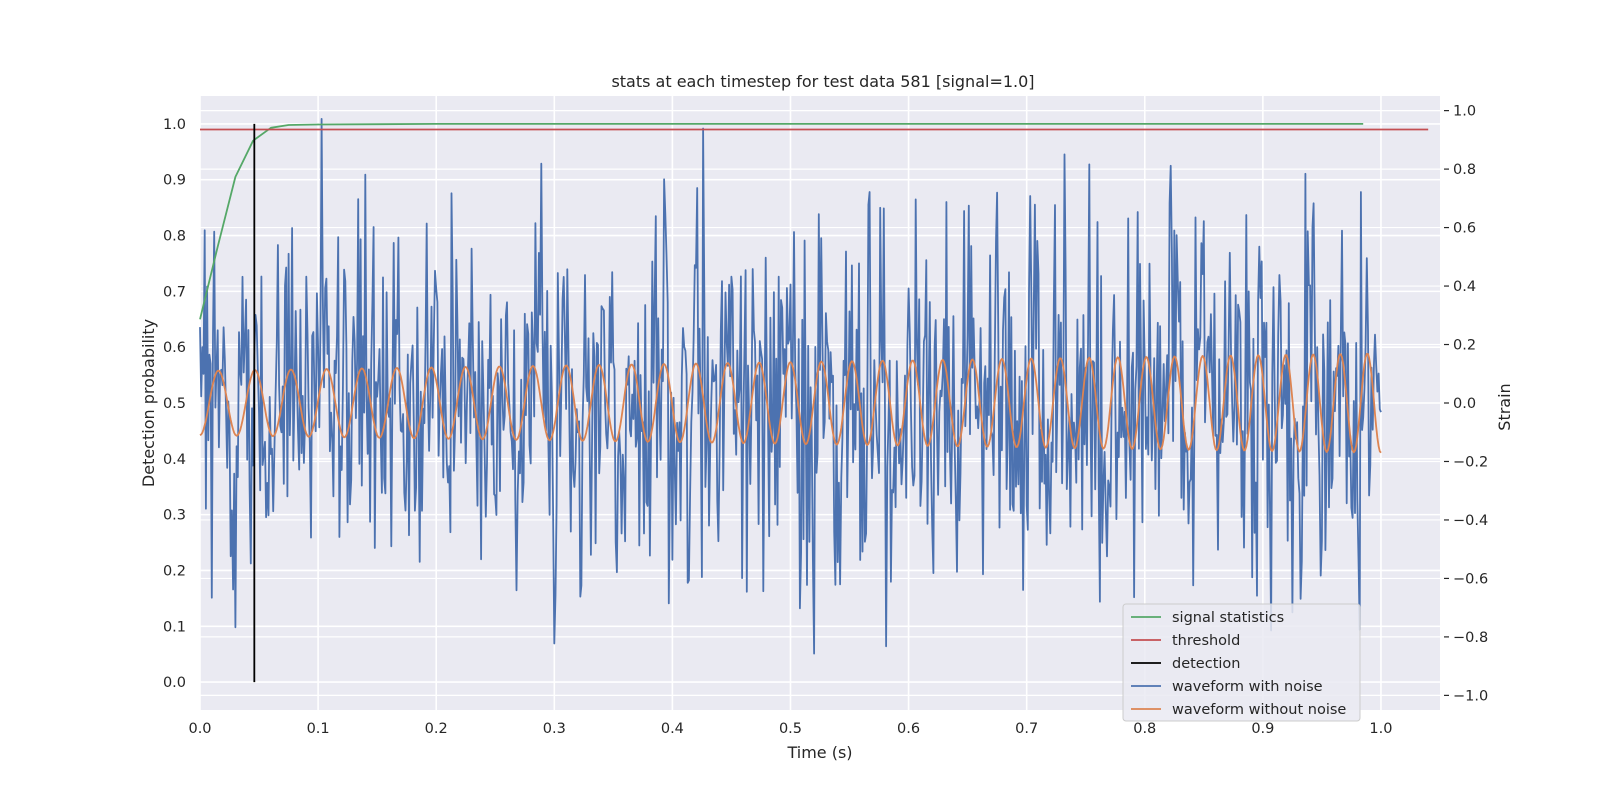  What do you see at coordinates (1504, 406) in the screenshot?
I see `y2-axis-label: Strain` at bounding box center [1504, 406].